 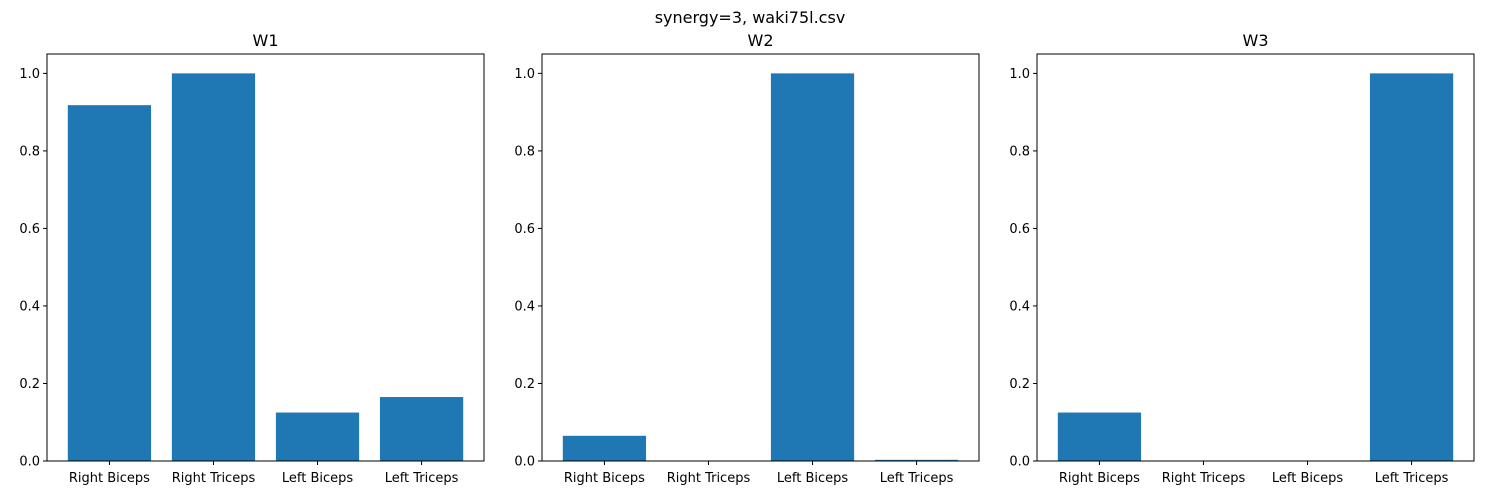 What do you see at coordinates (750, 17) in the screenshot?
I see `figure-suptitle: synergy=3, waki75l.csv` at bounding box center [750, 17].